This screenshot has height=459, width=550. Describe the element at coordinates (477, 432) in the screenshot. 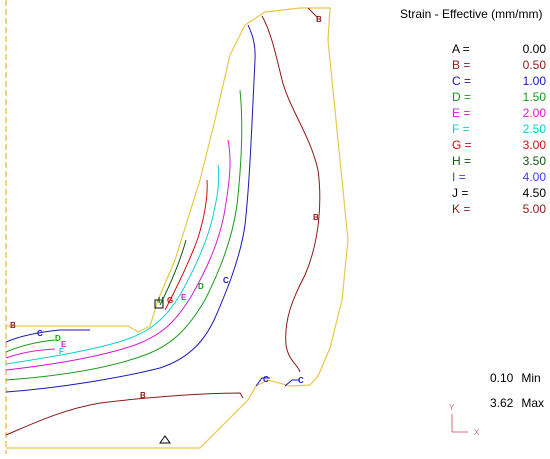

I see `triad-x-label: X` at that location.